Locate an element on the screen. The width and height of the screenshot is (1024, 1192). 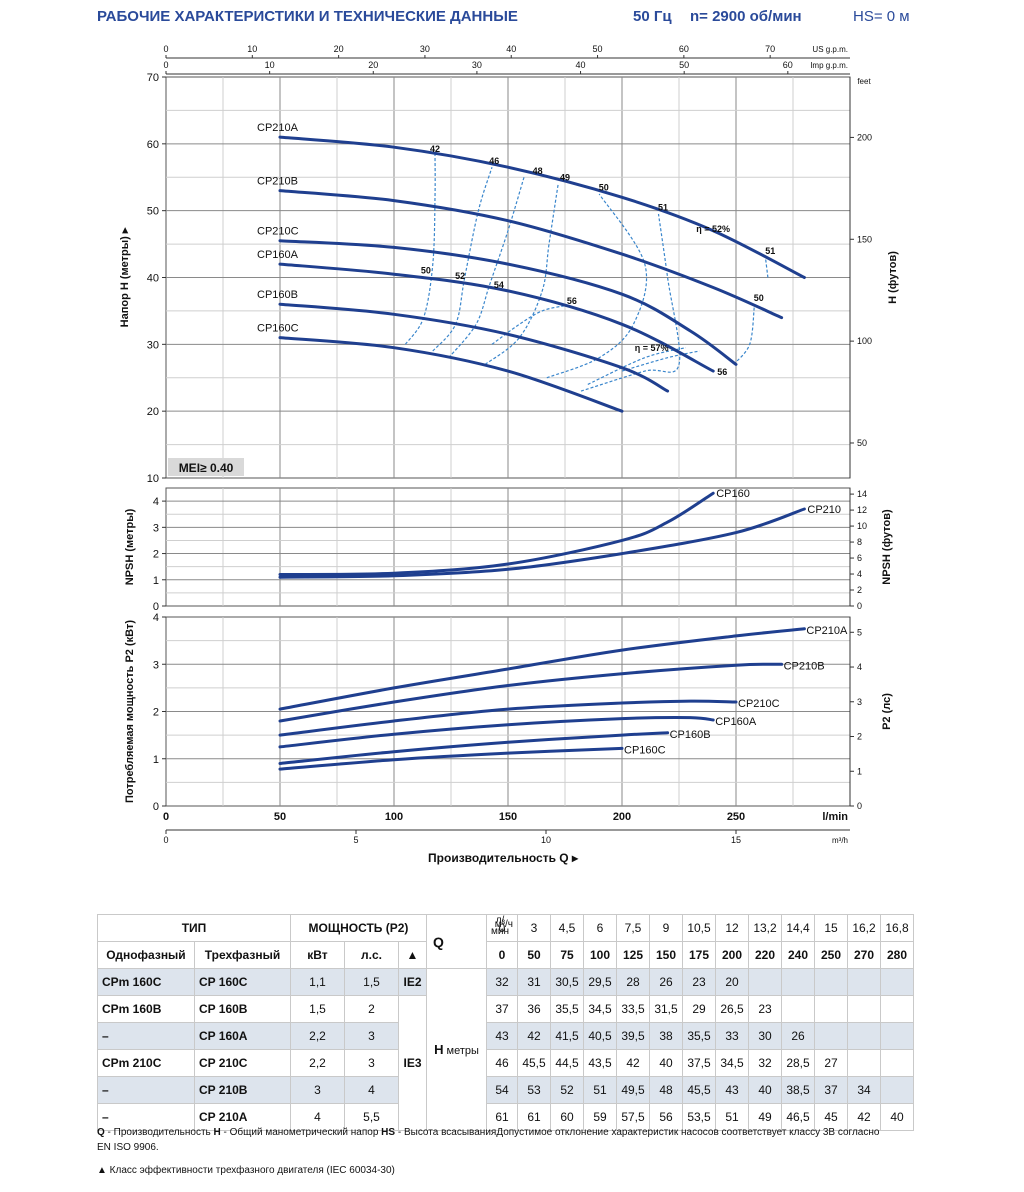
power-series-label-cp210a: CP210A is located at coordinates (827, 631).